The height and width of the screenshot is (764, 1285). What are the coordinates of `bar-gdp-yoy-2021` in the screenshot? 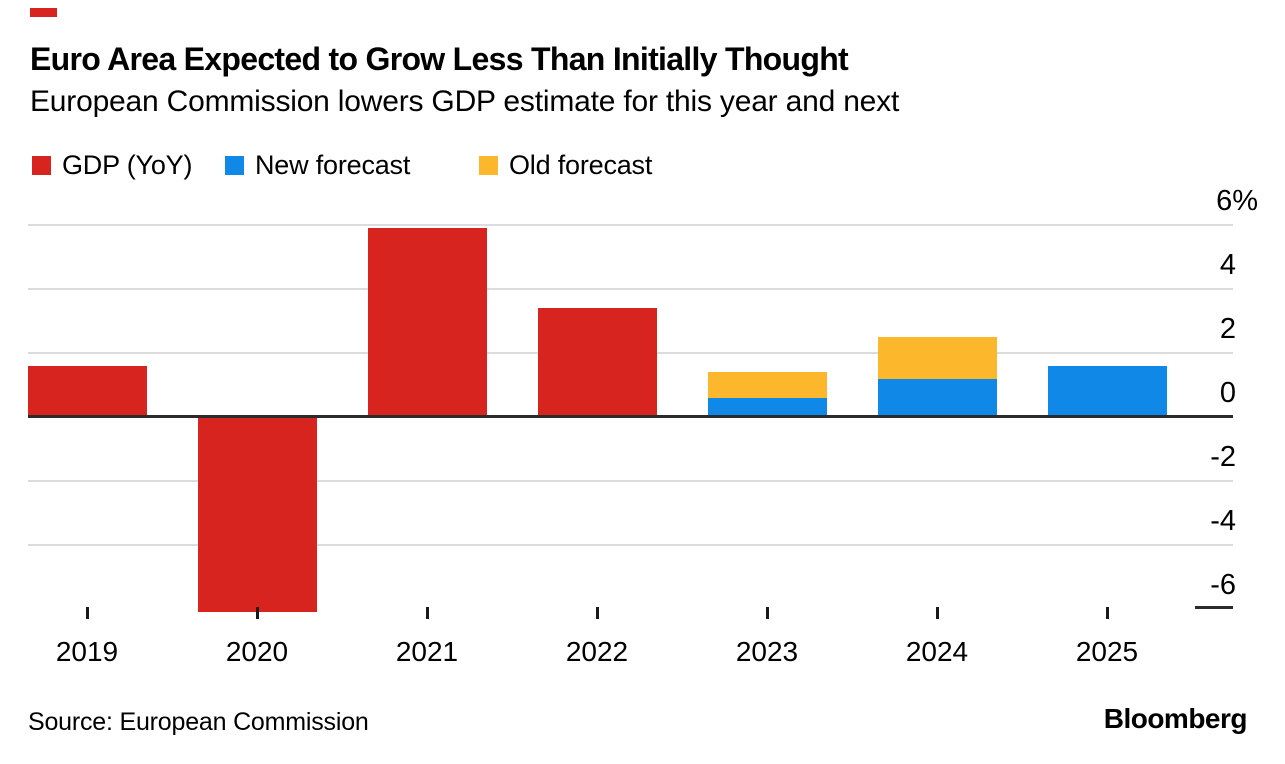 It's located at (427, 322).